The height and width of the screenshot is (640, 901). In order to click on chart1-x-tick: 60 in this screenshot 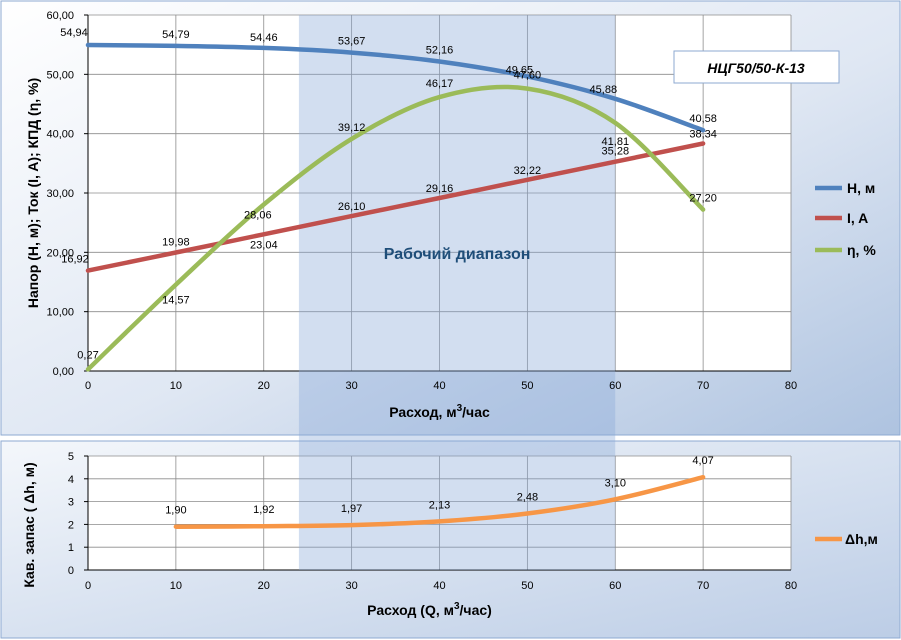, I will do `click(615, 386)`.